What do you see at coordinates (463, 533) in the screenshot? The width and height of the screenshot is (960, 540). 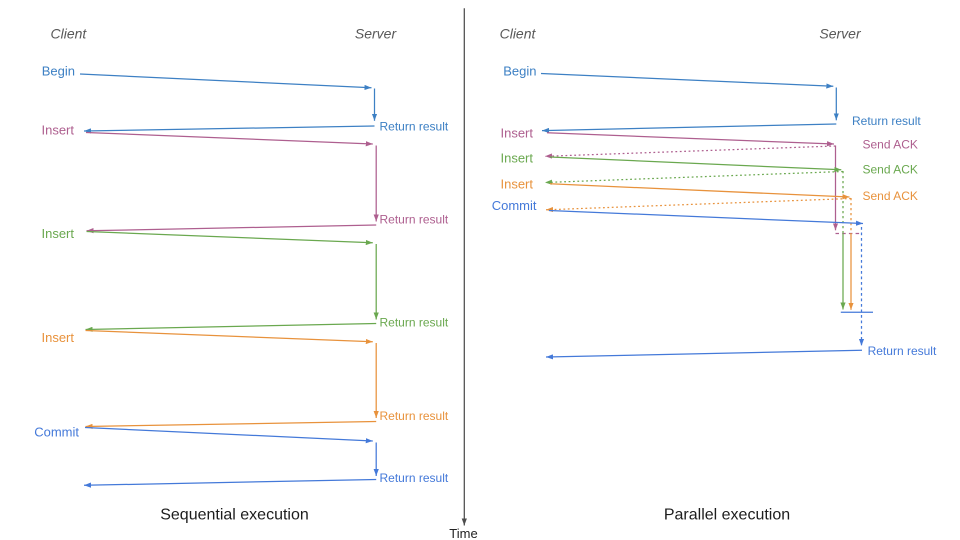 I see `svg-text: Time` at bounding box center [463, 533].